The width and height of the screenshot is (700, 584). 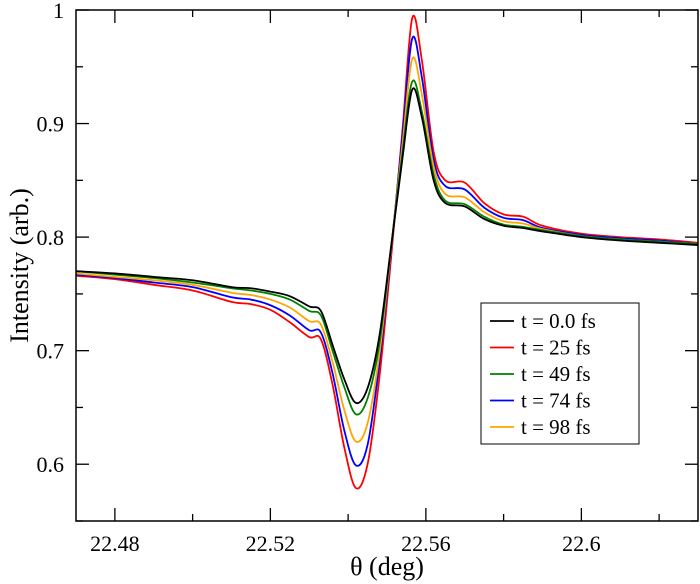 I want to click on y-tick-label: 0.9, so click(x=51, y=124).